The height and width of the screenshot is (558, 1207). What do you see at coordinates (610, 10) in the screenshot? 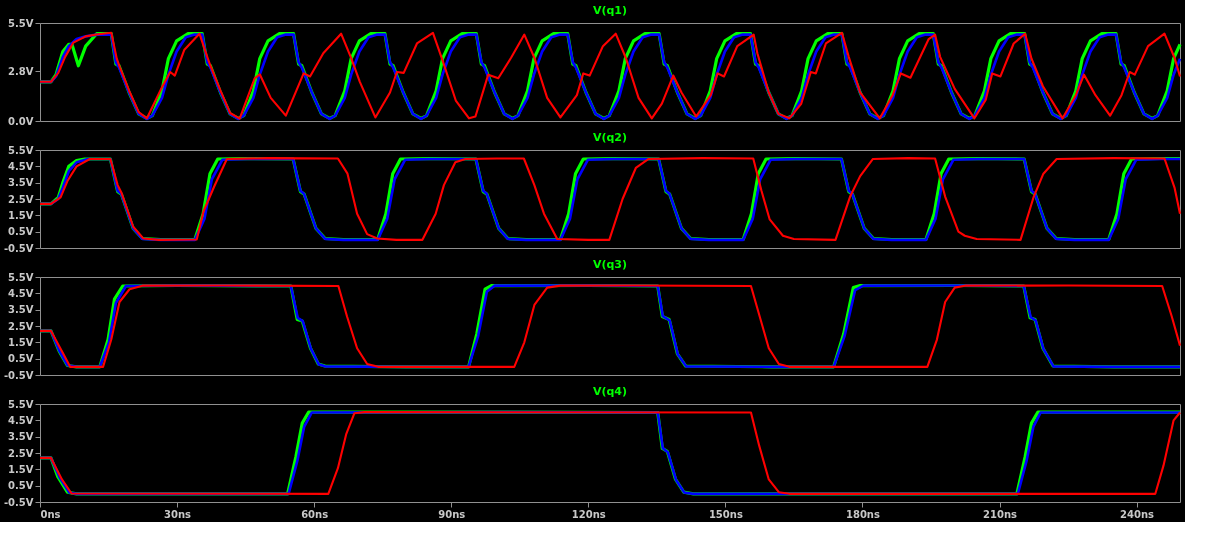
I see `chart-title: V(q1)` at bounding box center [610, 10].